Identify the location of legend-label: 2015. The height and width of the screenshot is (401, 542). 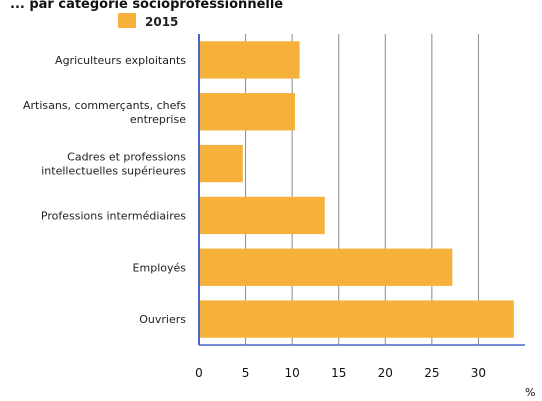
(161, 22).